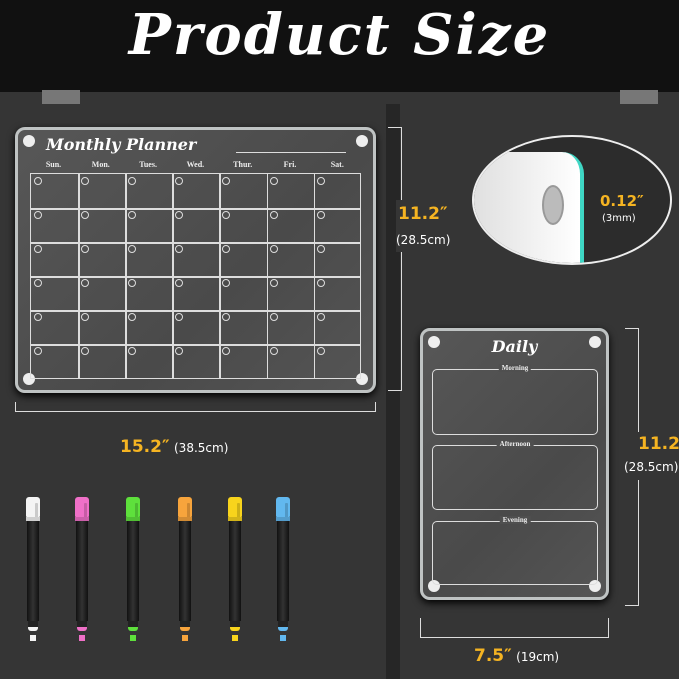 Image resolution: width=679 pixels, height=679 pixels. I want to click on weekday-label: Fri., so click(290, 164).